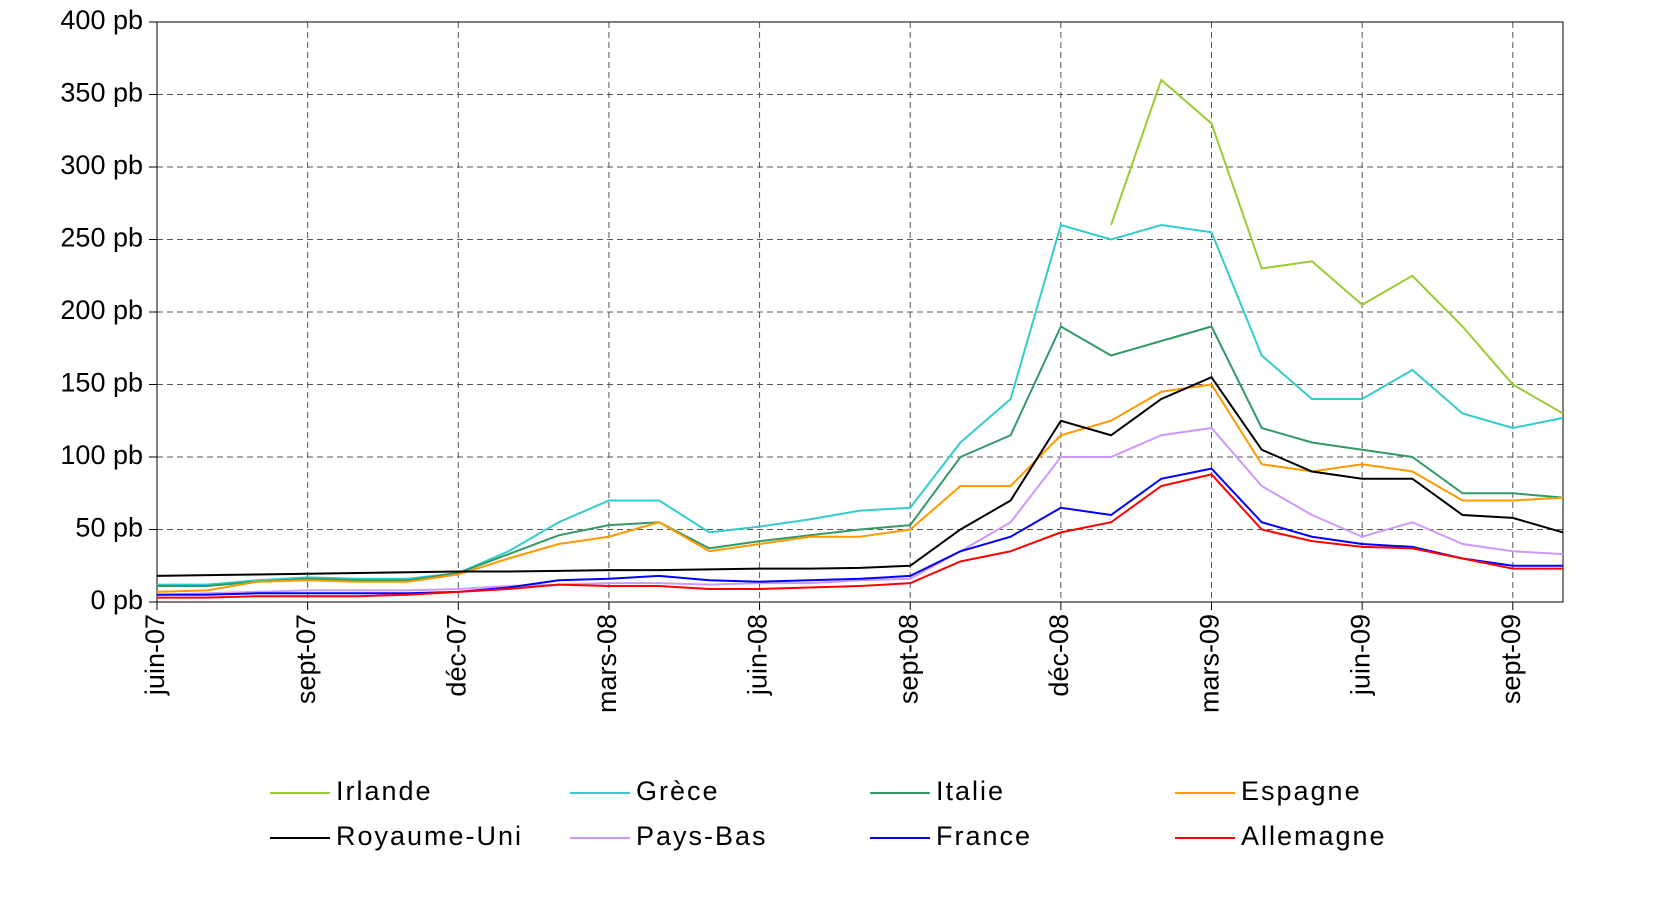 This screenshot has width=1669, height=911. I want to click on x-tick-label: mars-08, so click(607, 663).